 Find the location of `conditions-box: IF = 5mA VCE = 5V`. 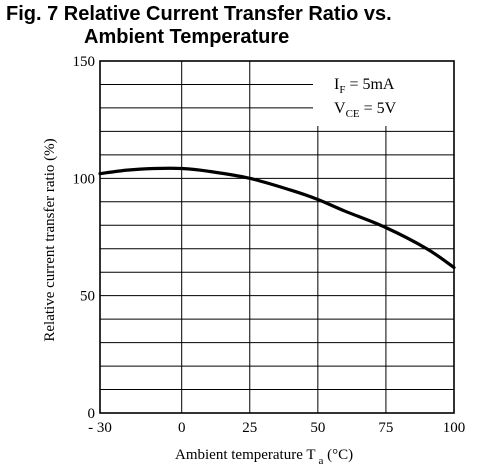

conditions-box: IF = 5mA VCE = 5V is located at coordinates (383, 93).